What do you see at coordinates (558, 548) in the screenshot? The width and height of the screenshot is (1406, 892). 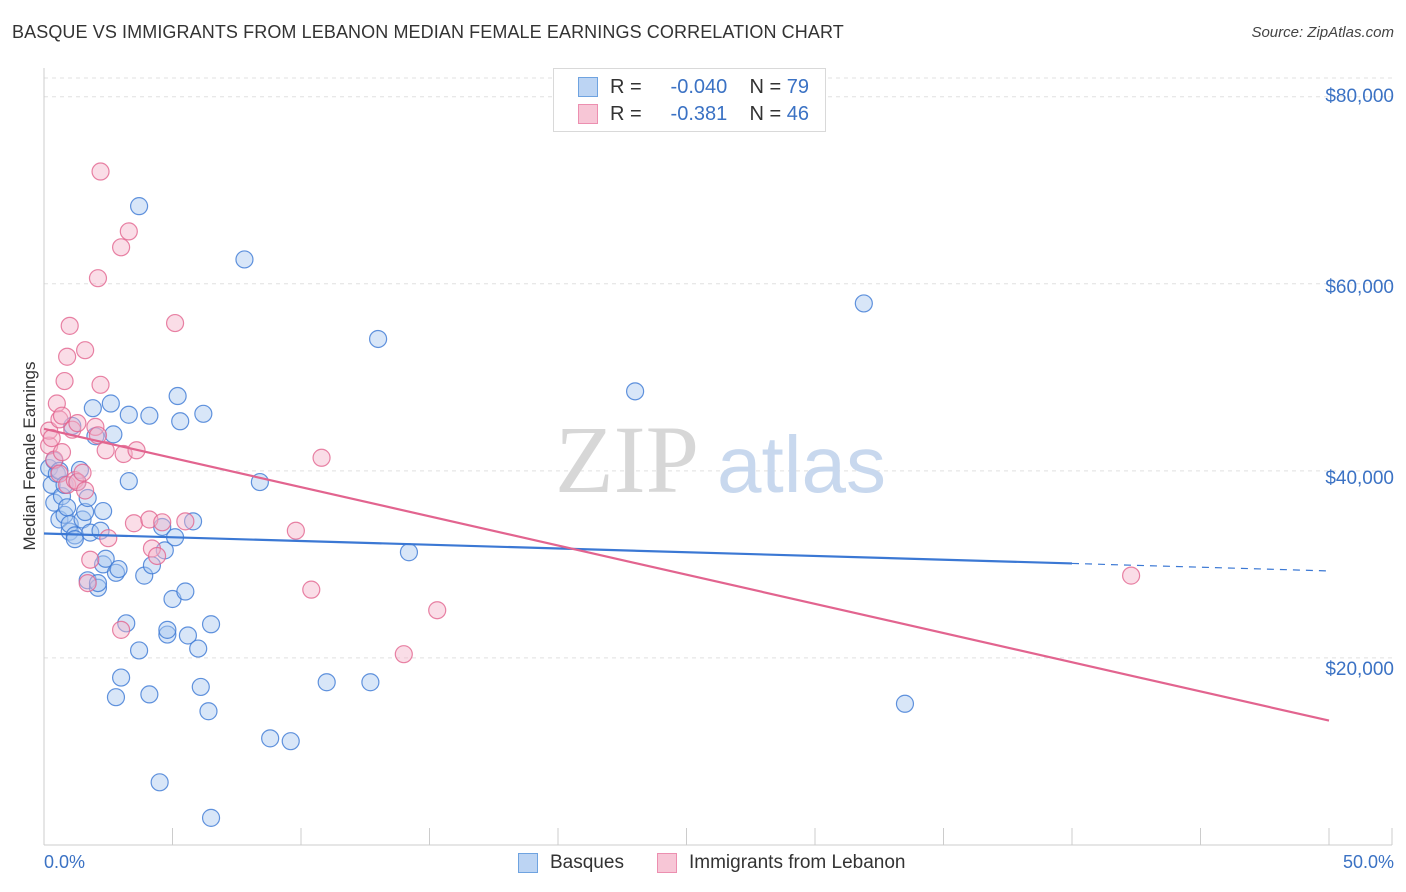 I see `trend-line-basques` at bounding box center [558, 548].